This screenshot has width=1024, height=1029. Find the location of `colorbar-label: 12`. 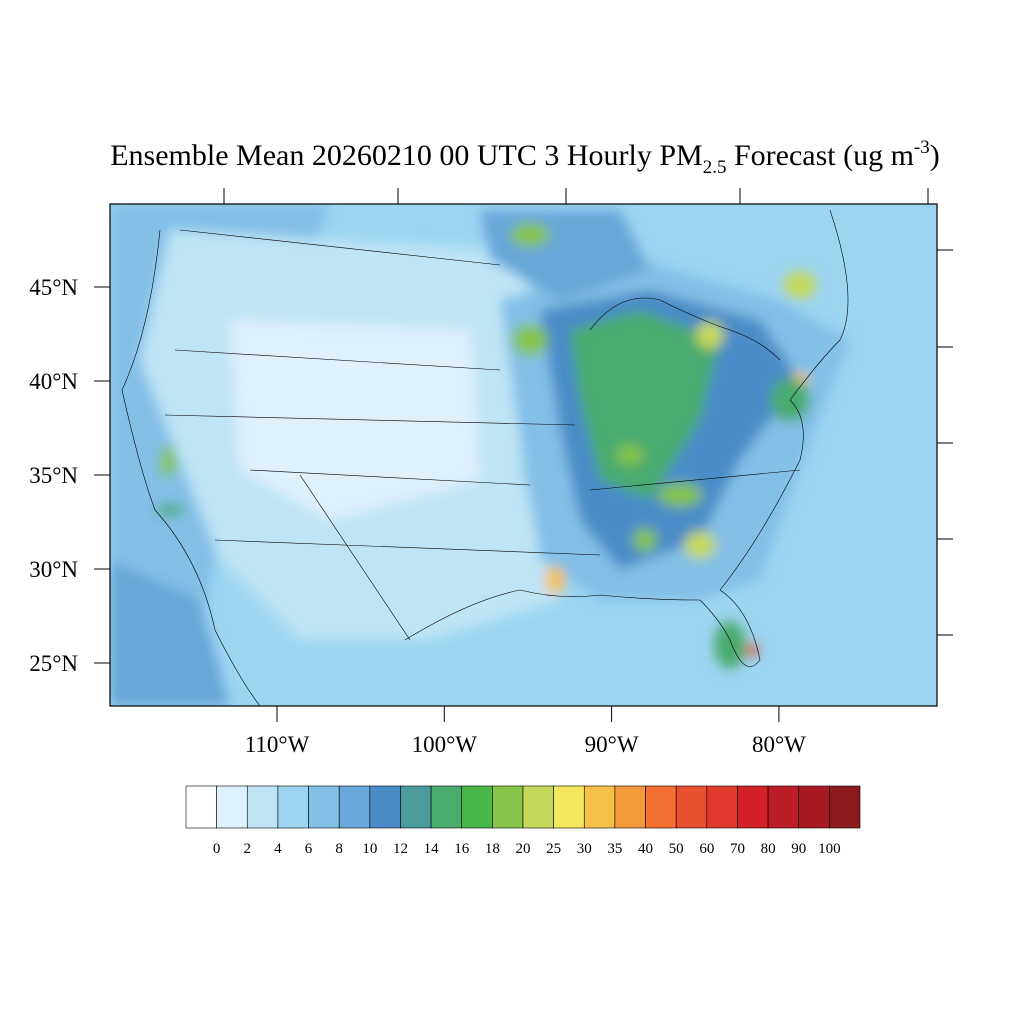

colorbar-label: 12 is located at coordinates (400, 849).